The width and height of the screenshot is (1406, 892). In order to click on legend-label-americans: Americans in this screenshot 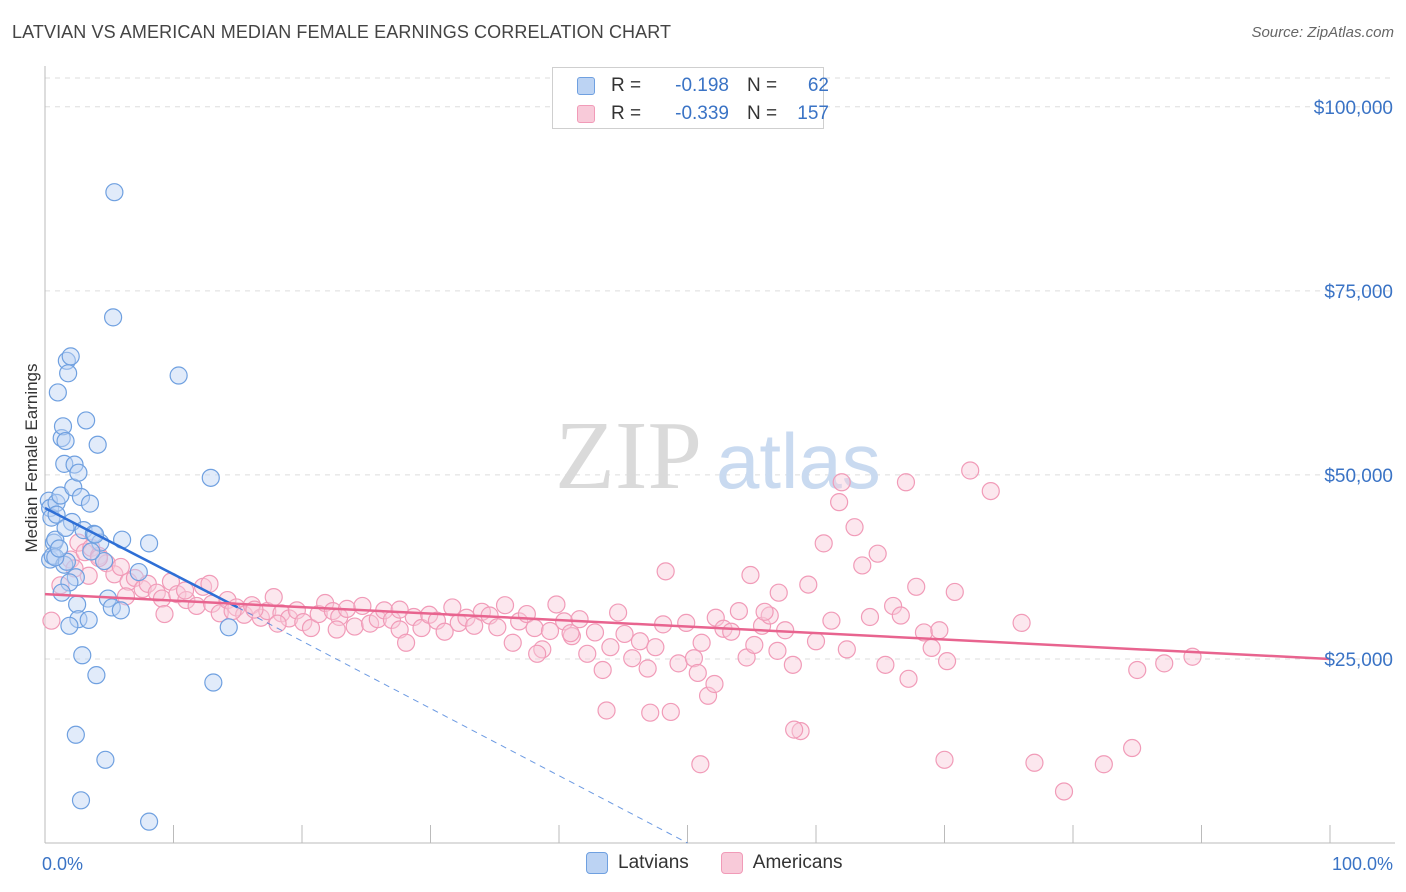, I will do `click(797, 862)`.